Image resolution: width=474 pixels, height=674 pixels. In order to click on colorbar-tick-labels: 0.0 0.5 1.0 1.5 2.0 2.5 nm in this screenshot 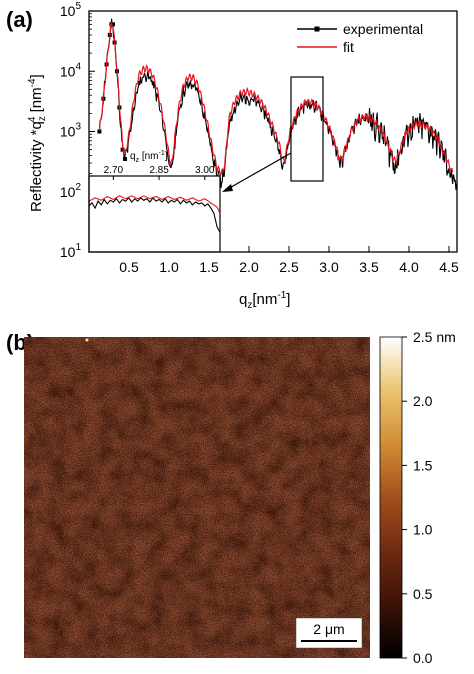, I will do `click(429, 497)`.